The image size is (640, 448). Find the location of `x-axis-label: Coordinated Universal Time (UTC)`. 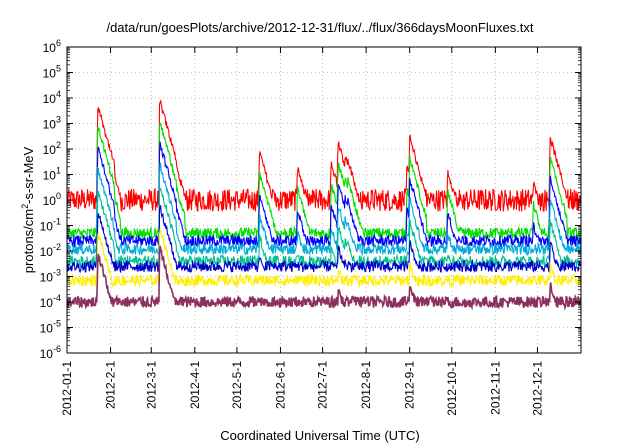

x-axis-label: Coordinated Universal Time (UTC) is located at coordinates (320, 435).